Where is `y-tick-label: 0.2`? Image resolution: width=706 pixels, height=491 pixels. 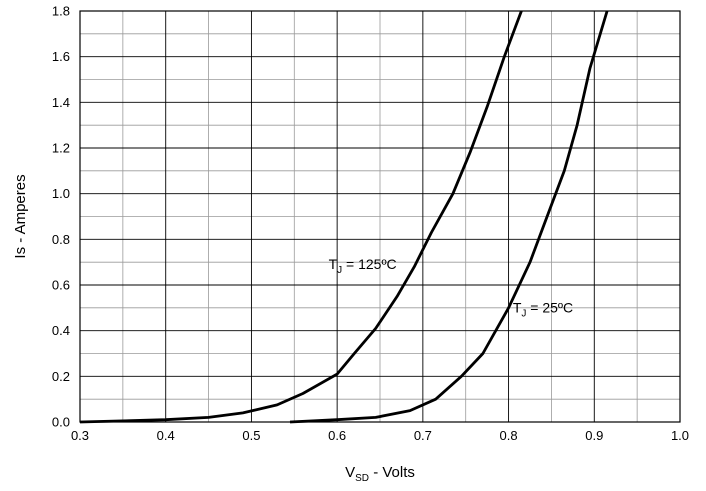 y-tick-label: 0.2 is located at coordinates (61, 376).